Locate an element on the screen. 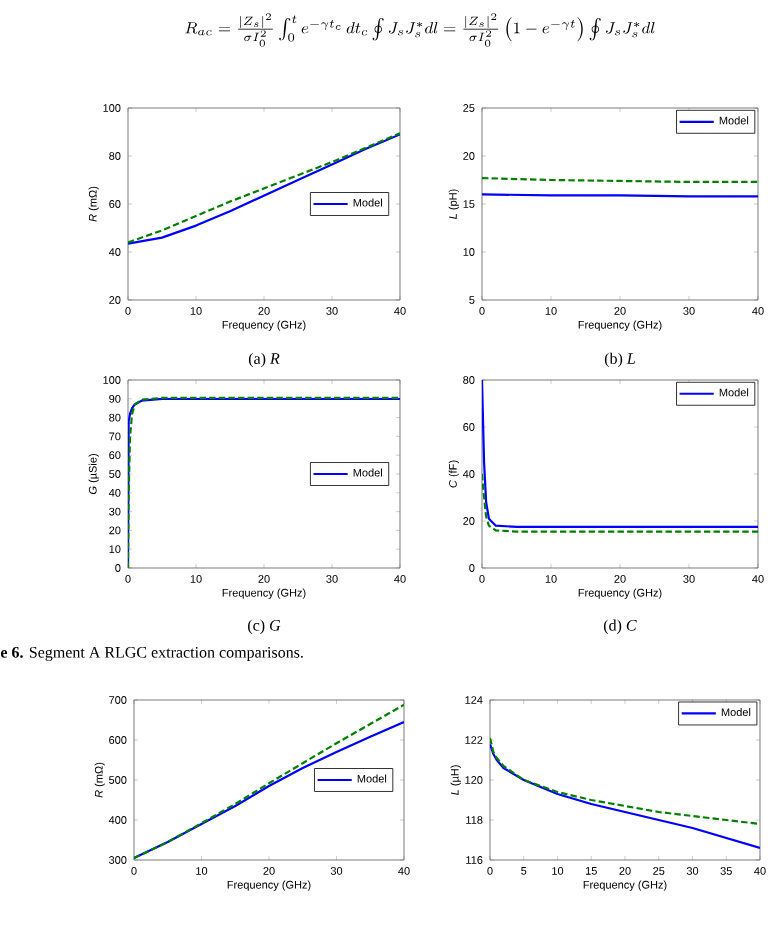 The height and width of the screenshot is (932, 768). text: $R_{ac}=\frac{|Z_s|^2}{\sigma I_0^2}\int_0^t e^{-\gamma t_c}\,dt_c\oint J_sJ_s^*dl=\frac{|Z_s|^2}{\sigma I_0^2}\left(1-e^{-\gamma t}\right)\oint J_sJ_s^*dl$ is located at coordinates (420, 30).